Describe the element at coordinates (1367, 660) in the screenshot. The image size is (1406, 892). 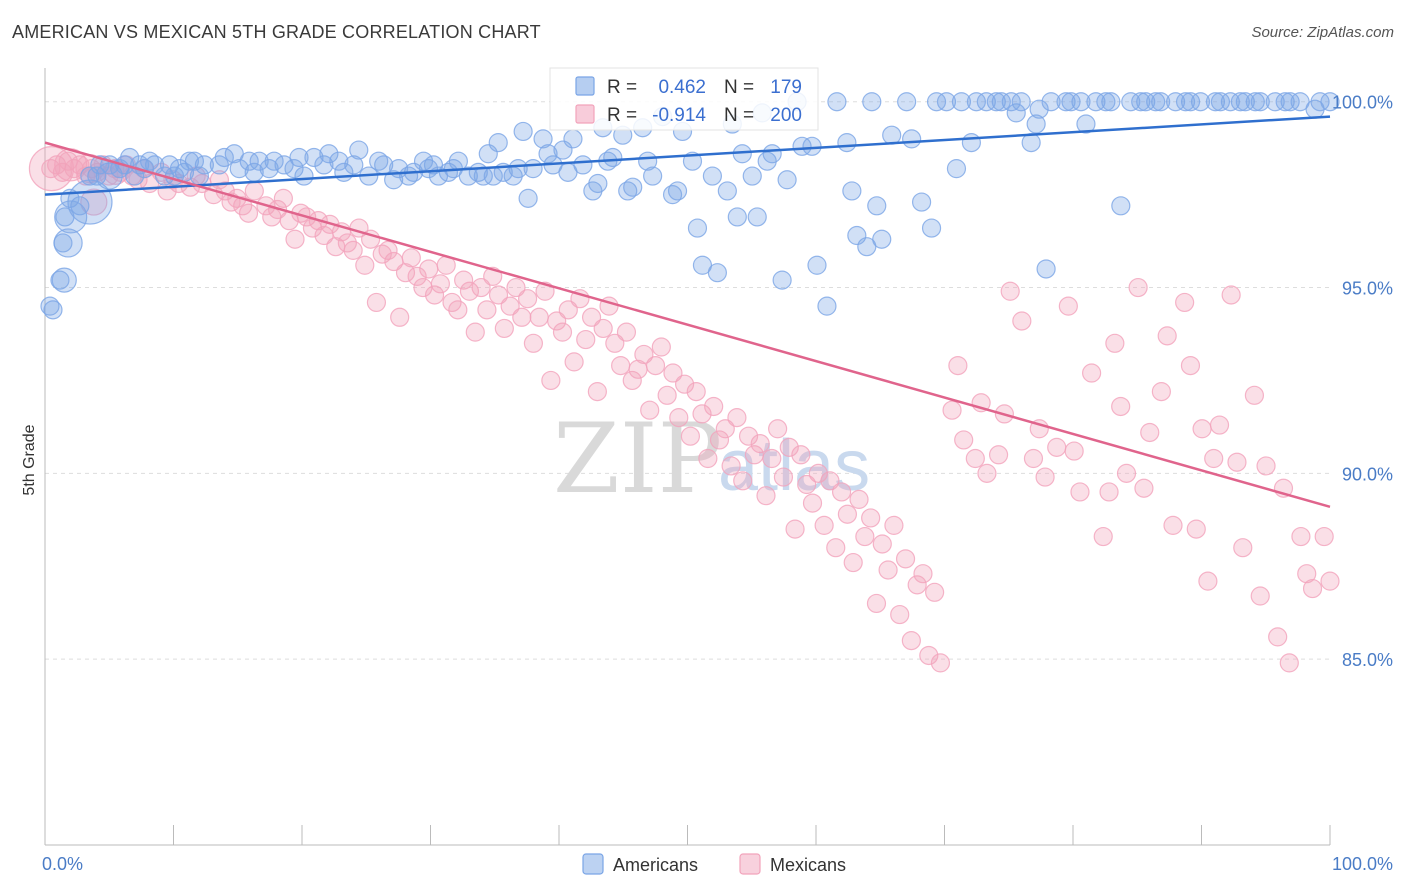
I see `y-tick-label: 85.0%` at that location.